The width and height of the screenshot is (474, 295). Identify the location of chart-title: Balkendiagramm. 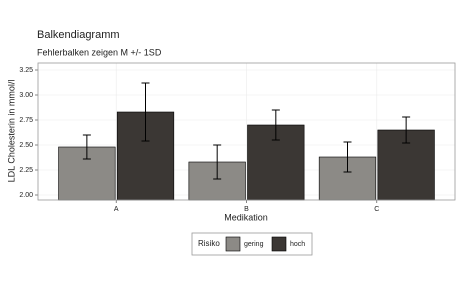
(78, 35).